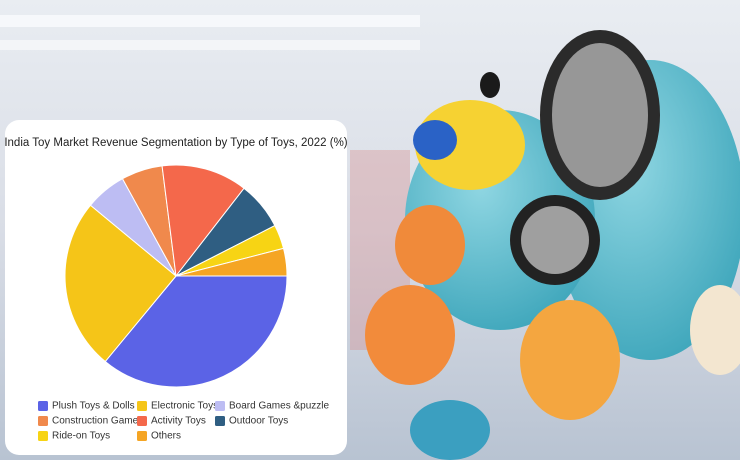  What do you see at coordinates (279, 406) in the screenshot?
I see `legend-label: Board Games &puzzle` at bounding box center [279, 406].